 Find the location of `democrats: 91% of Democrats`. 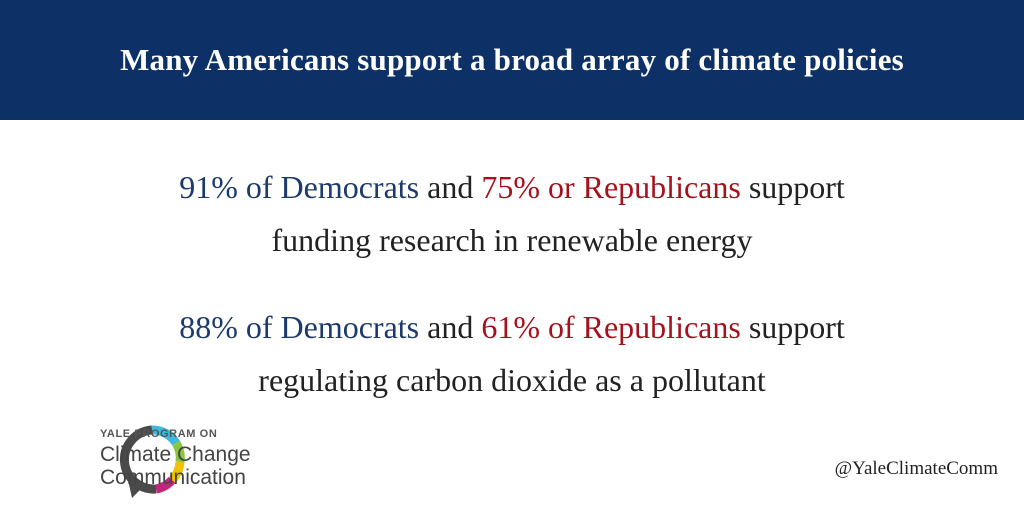

democrats: 91% of Democrats is located at coordinates (299, 187).